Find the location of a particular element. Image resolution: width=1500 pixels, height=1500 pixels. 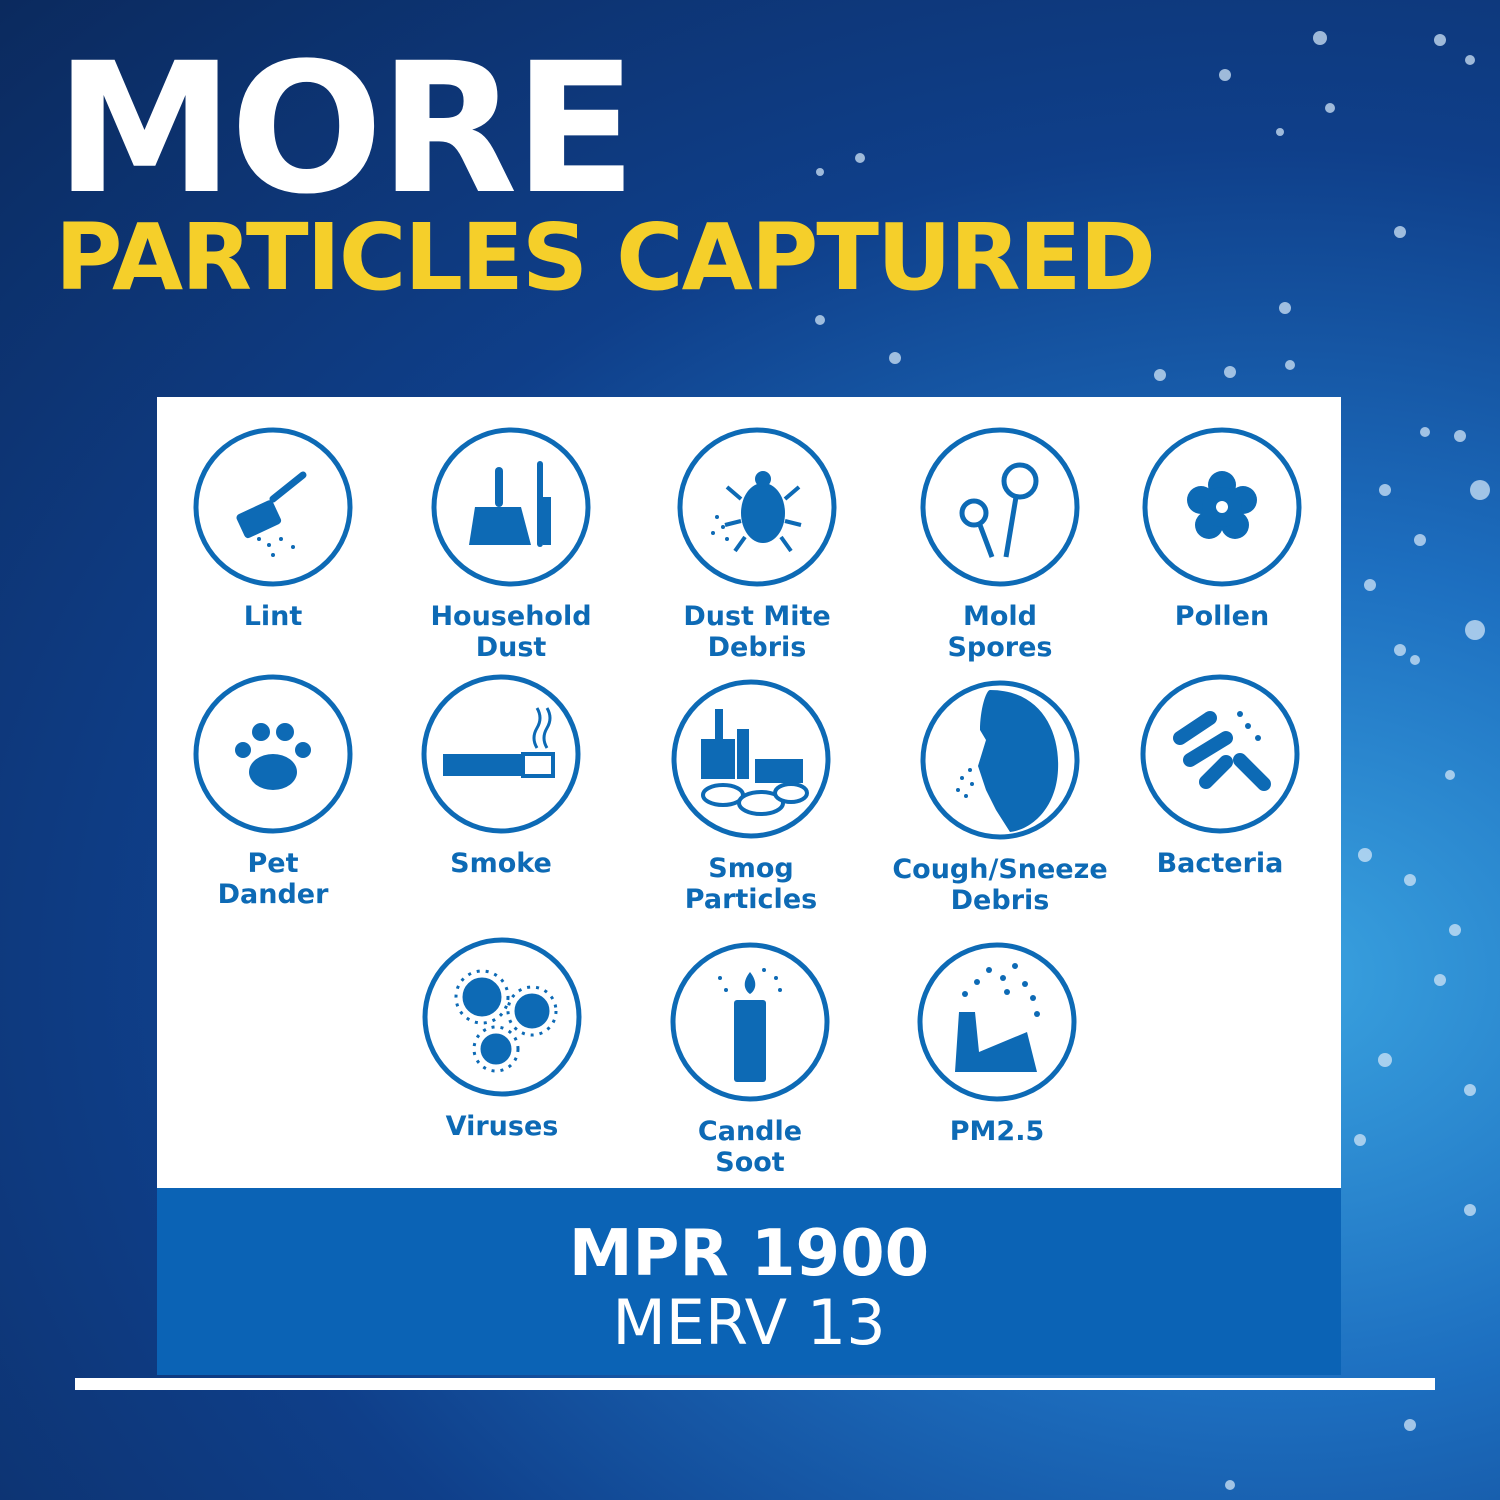

divider-line is located at coordinates (755, 1384).